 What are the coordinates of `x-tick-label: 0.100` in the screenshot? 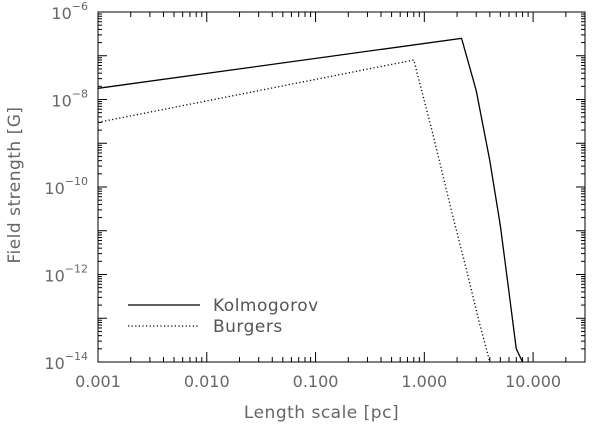 It's located at (316, 381).